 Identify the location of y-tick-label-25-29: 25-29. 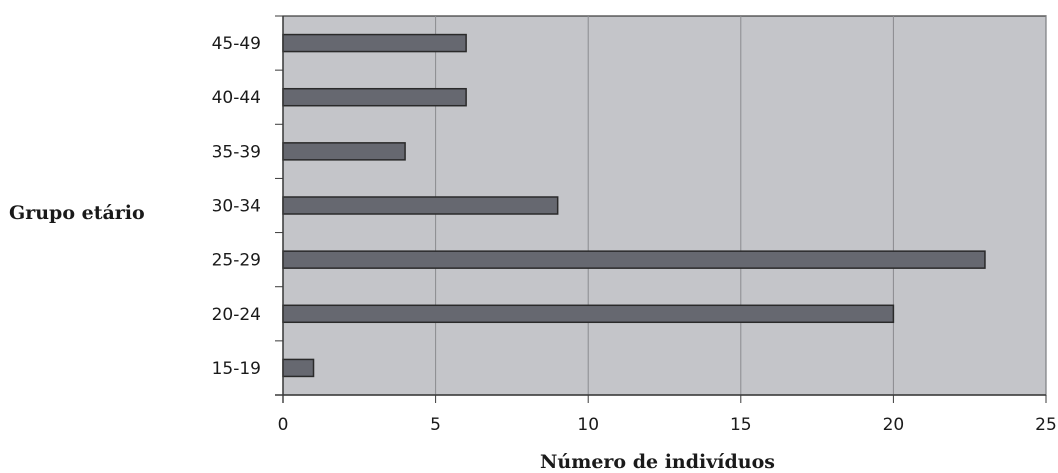
(236, 261).